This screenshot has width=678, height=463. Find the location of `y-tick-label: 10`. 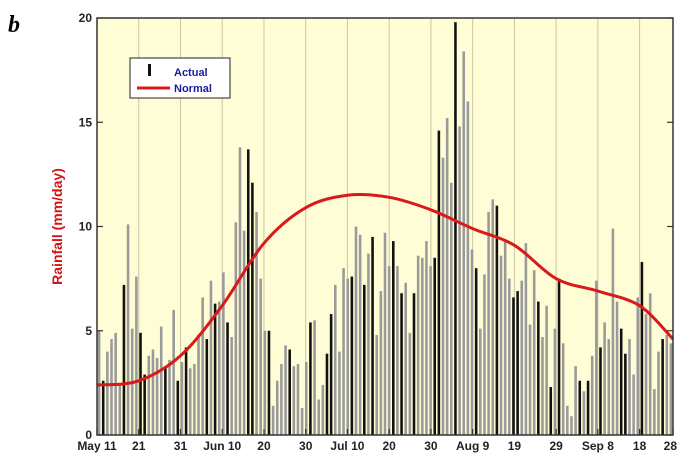

y-tick-label: 10 is located at coordinates (86, 227).